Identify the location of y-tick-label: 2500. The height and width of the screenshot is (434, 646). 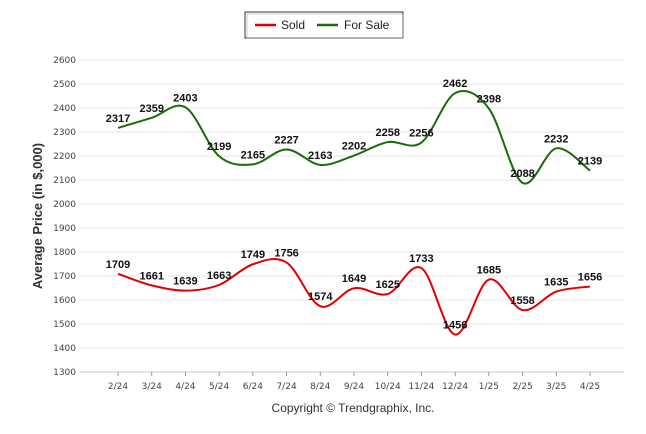
(64, 85).